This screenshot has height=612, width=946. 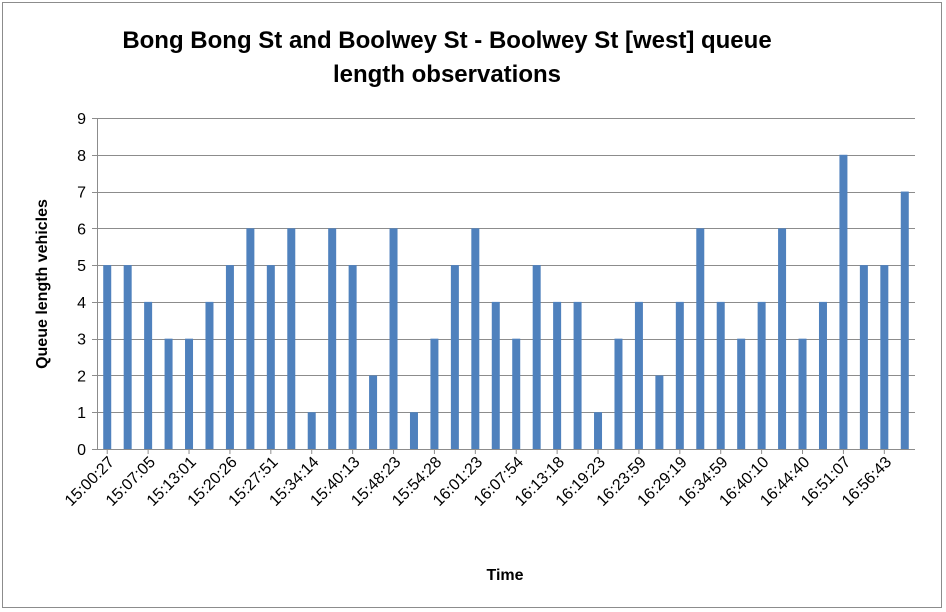 What do you see at coordinates (42, 284) in the screenshot?
I see `y-axis-title: Queue length vehicles` at bounding box center [42, 284].